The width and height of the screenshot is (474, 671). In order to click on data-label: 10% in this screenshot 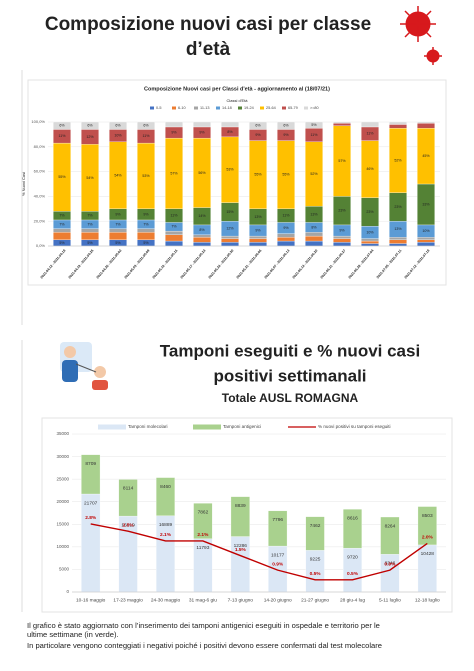, I will do `click(370, 232)`.